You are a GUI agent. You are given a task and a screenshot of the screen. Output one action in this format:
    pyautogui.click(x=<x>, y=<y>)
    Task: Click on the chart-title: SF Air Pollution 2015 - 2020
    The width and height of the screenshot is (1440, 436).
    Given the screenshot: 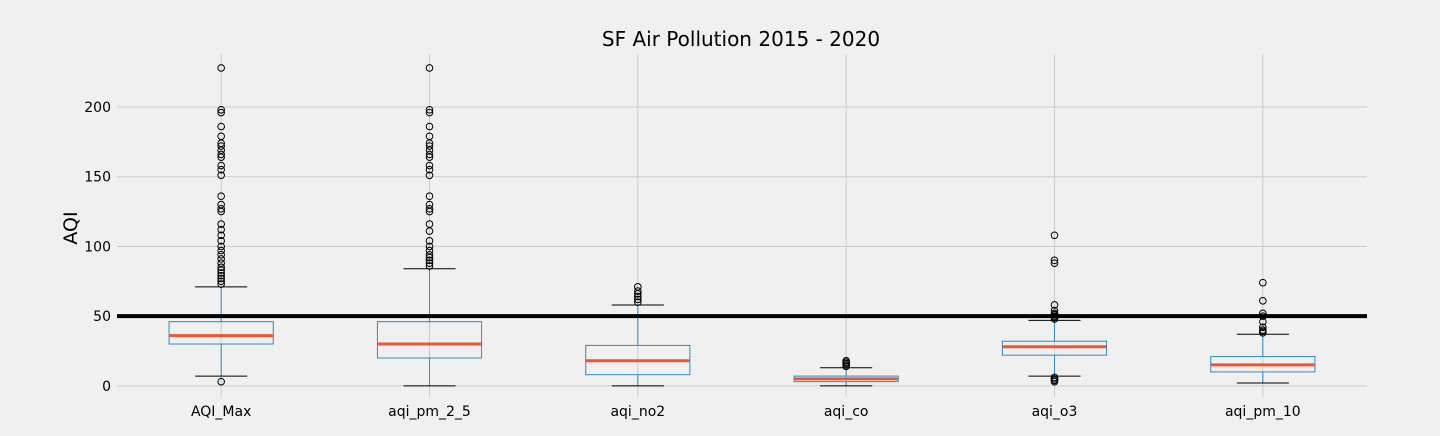 What is the action you would take?
    pyautogui.click(x=741, y=39)
    